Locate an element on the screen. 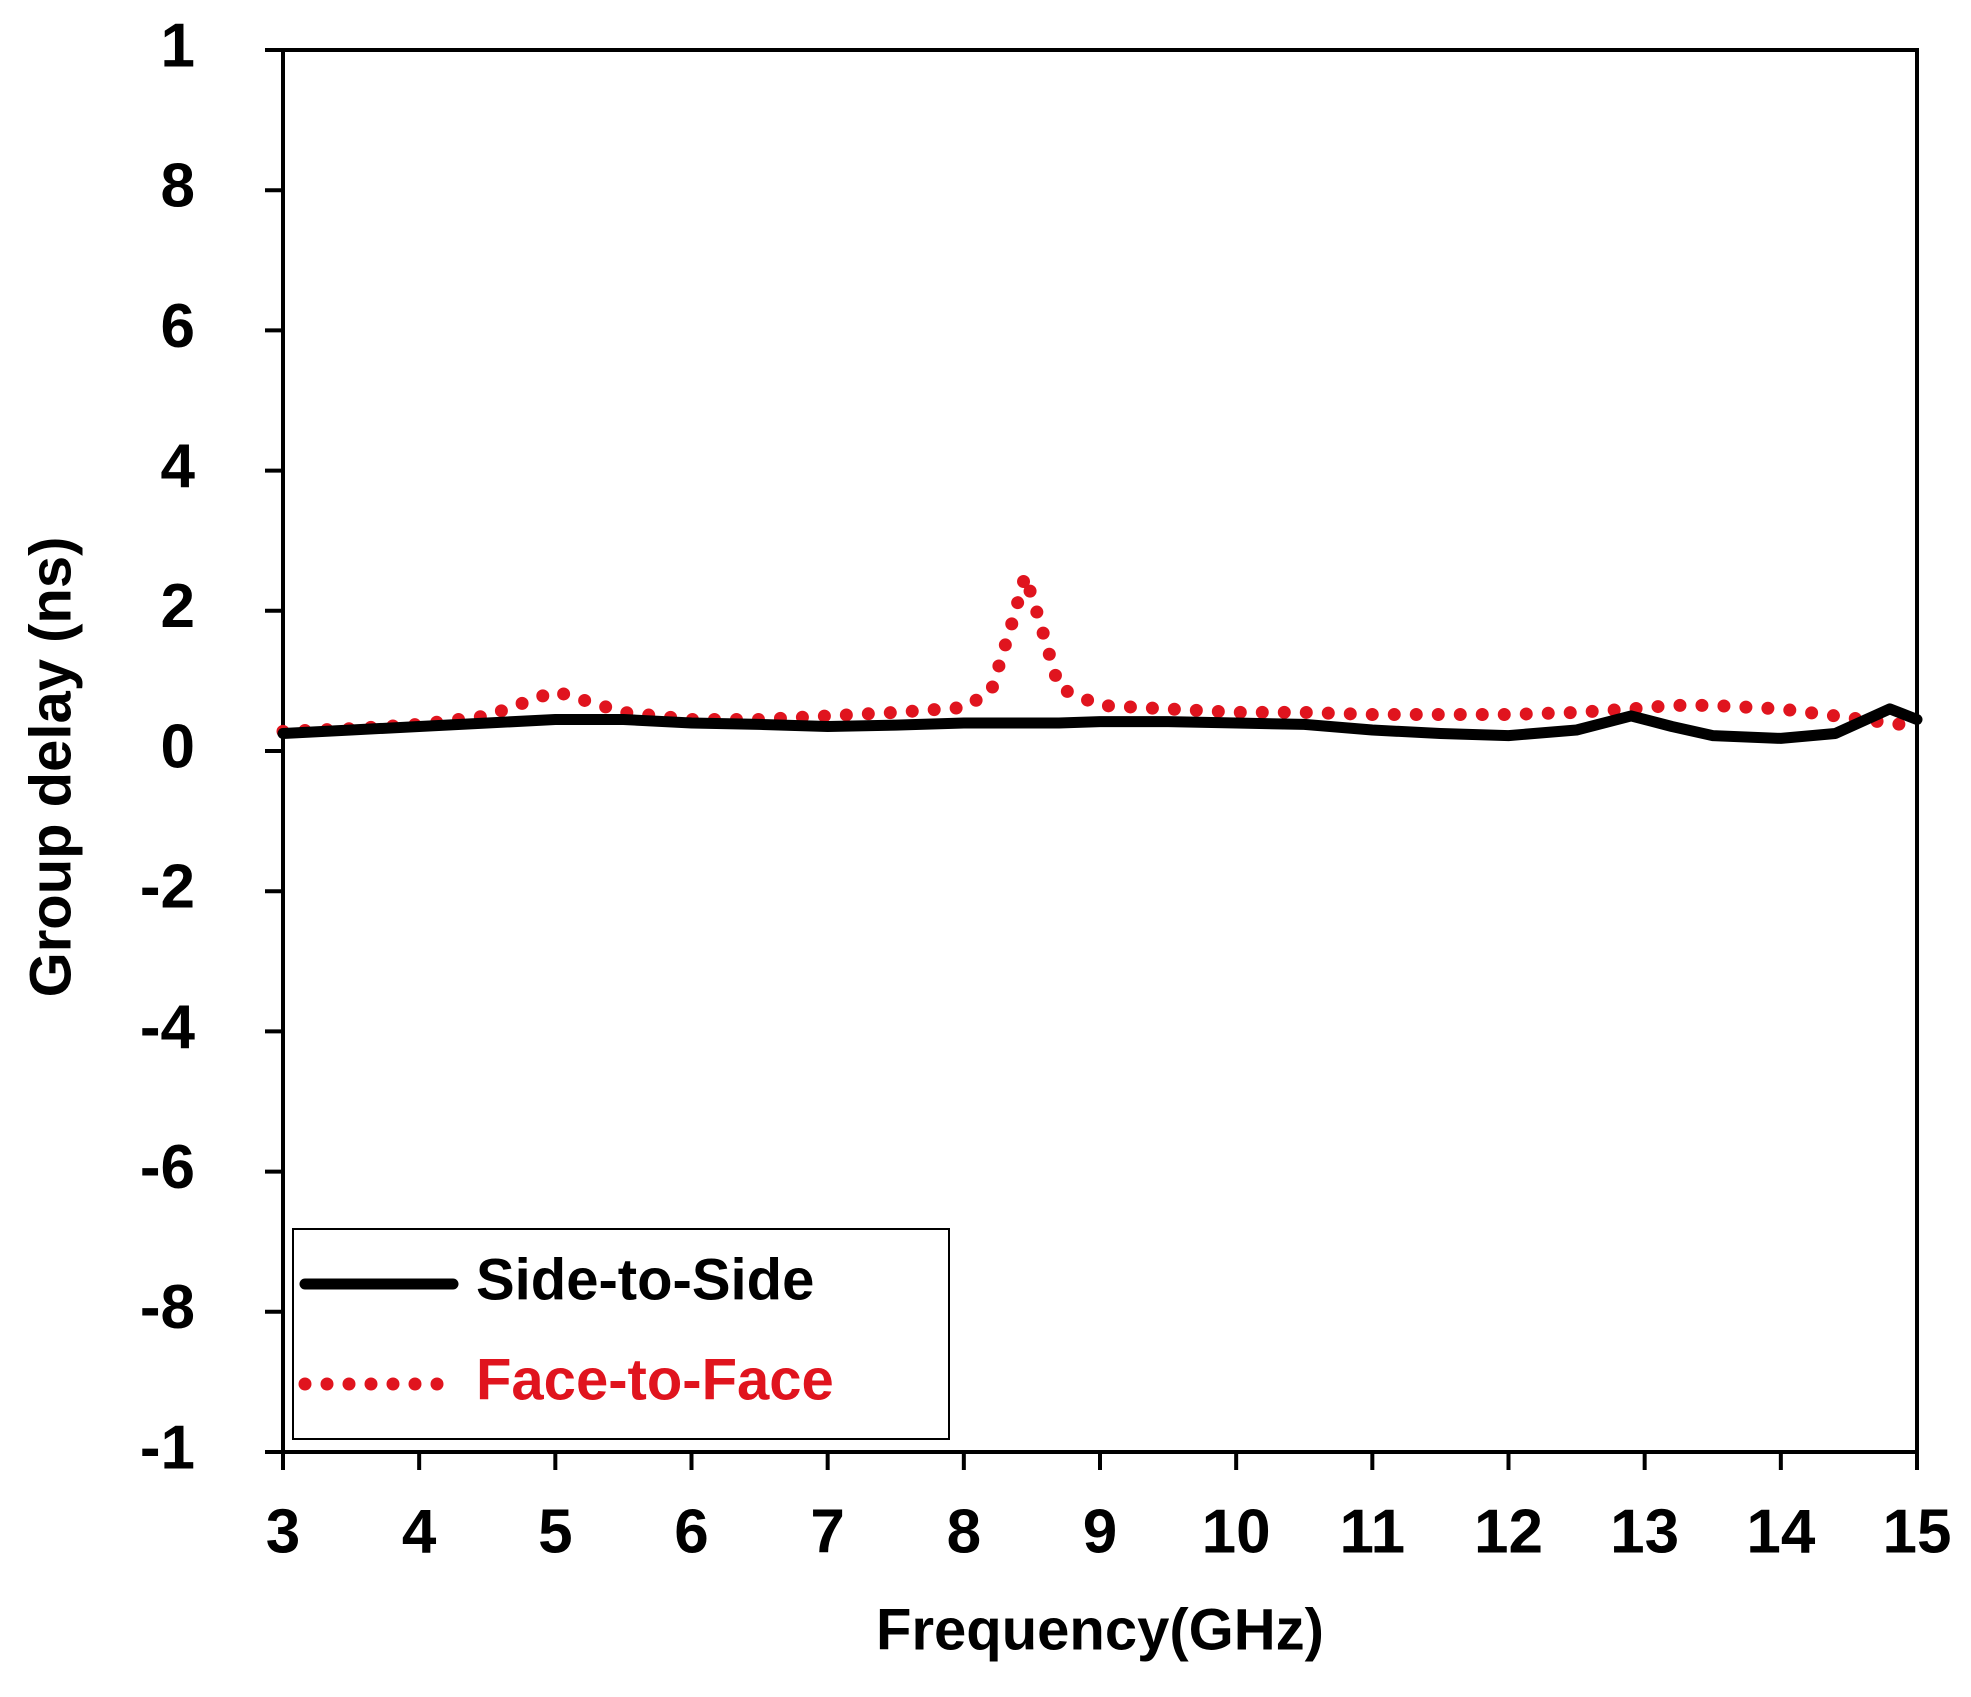 This screenshot has height=1697, width=1971. x-tick-label: 10 is located at coordinates (1236, 1531).